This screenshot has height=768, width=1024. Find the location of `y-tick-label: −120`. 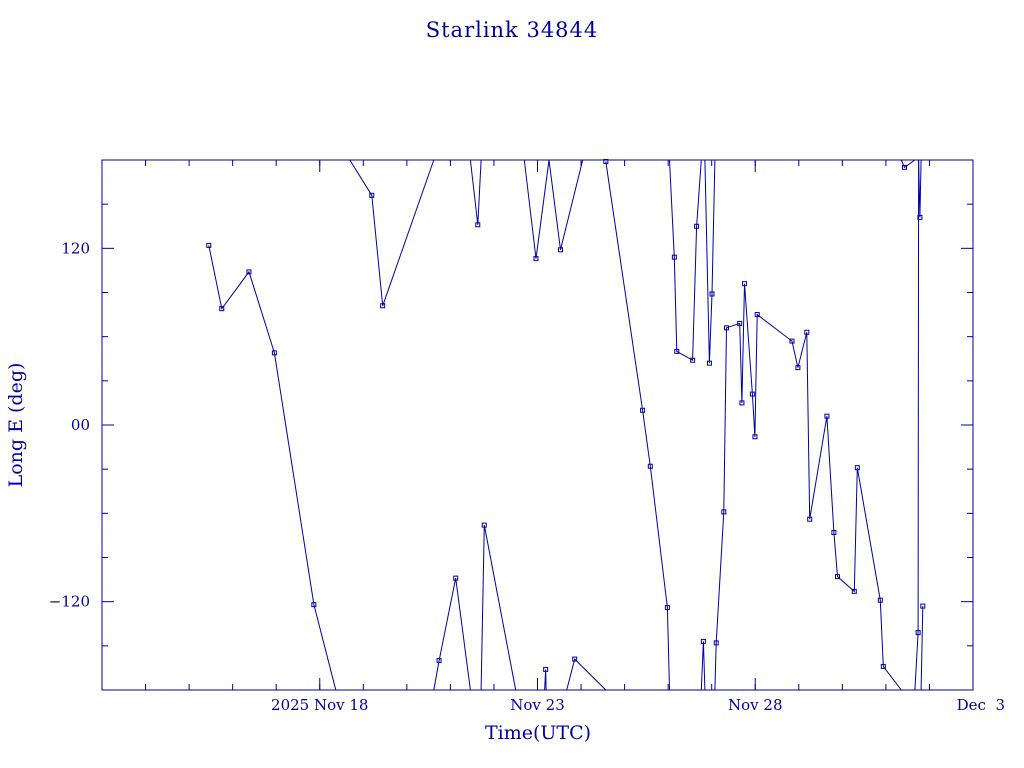

y-tick-label: −120 is located at coordinates (69, 602).